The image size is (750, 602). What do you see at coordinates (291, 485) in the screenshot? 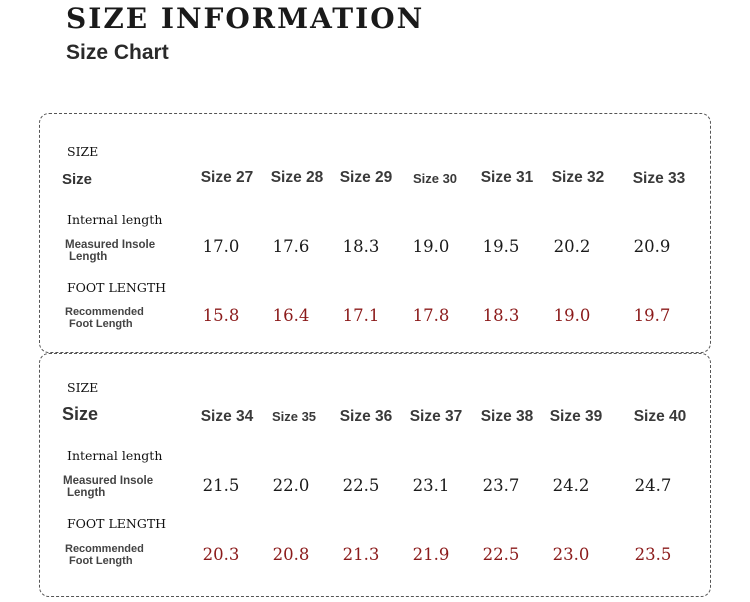
I see `insole-value: 22.0` at bounding box center [291, 485].